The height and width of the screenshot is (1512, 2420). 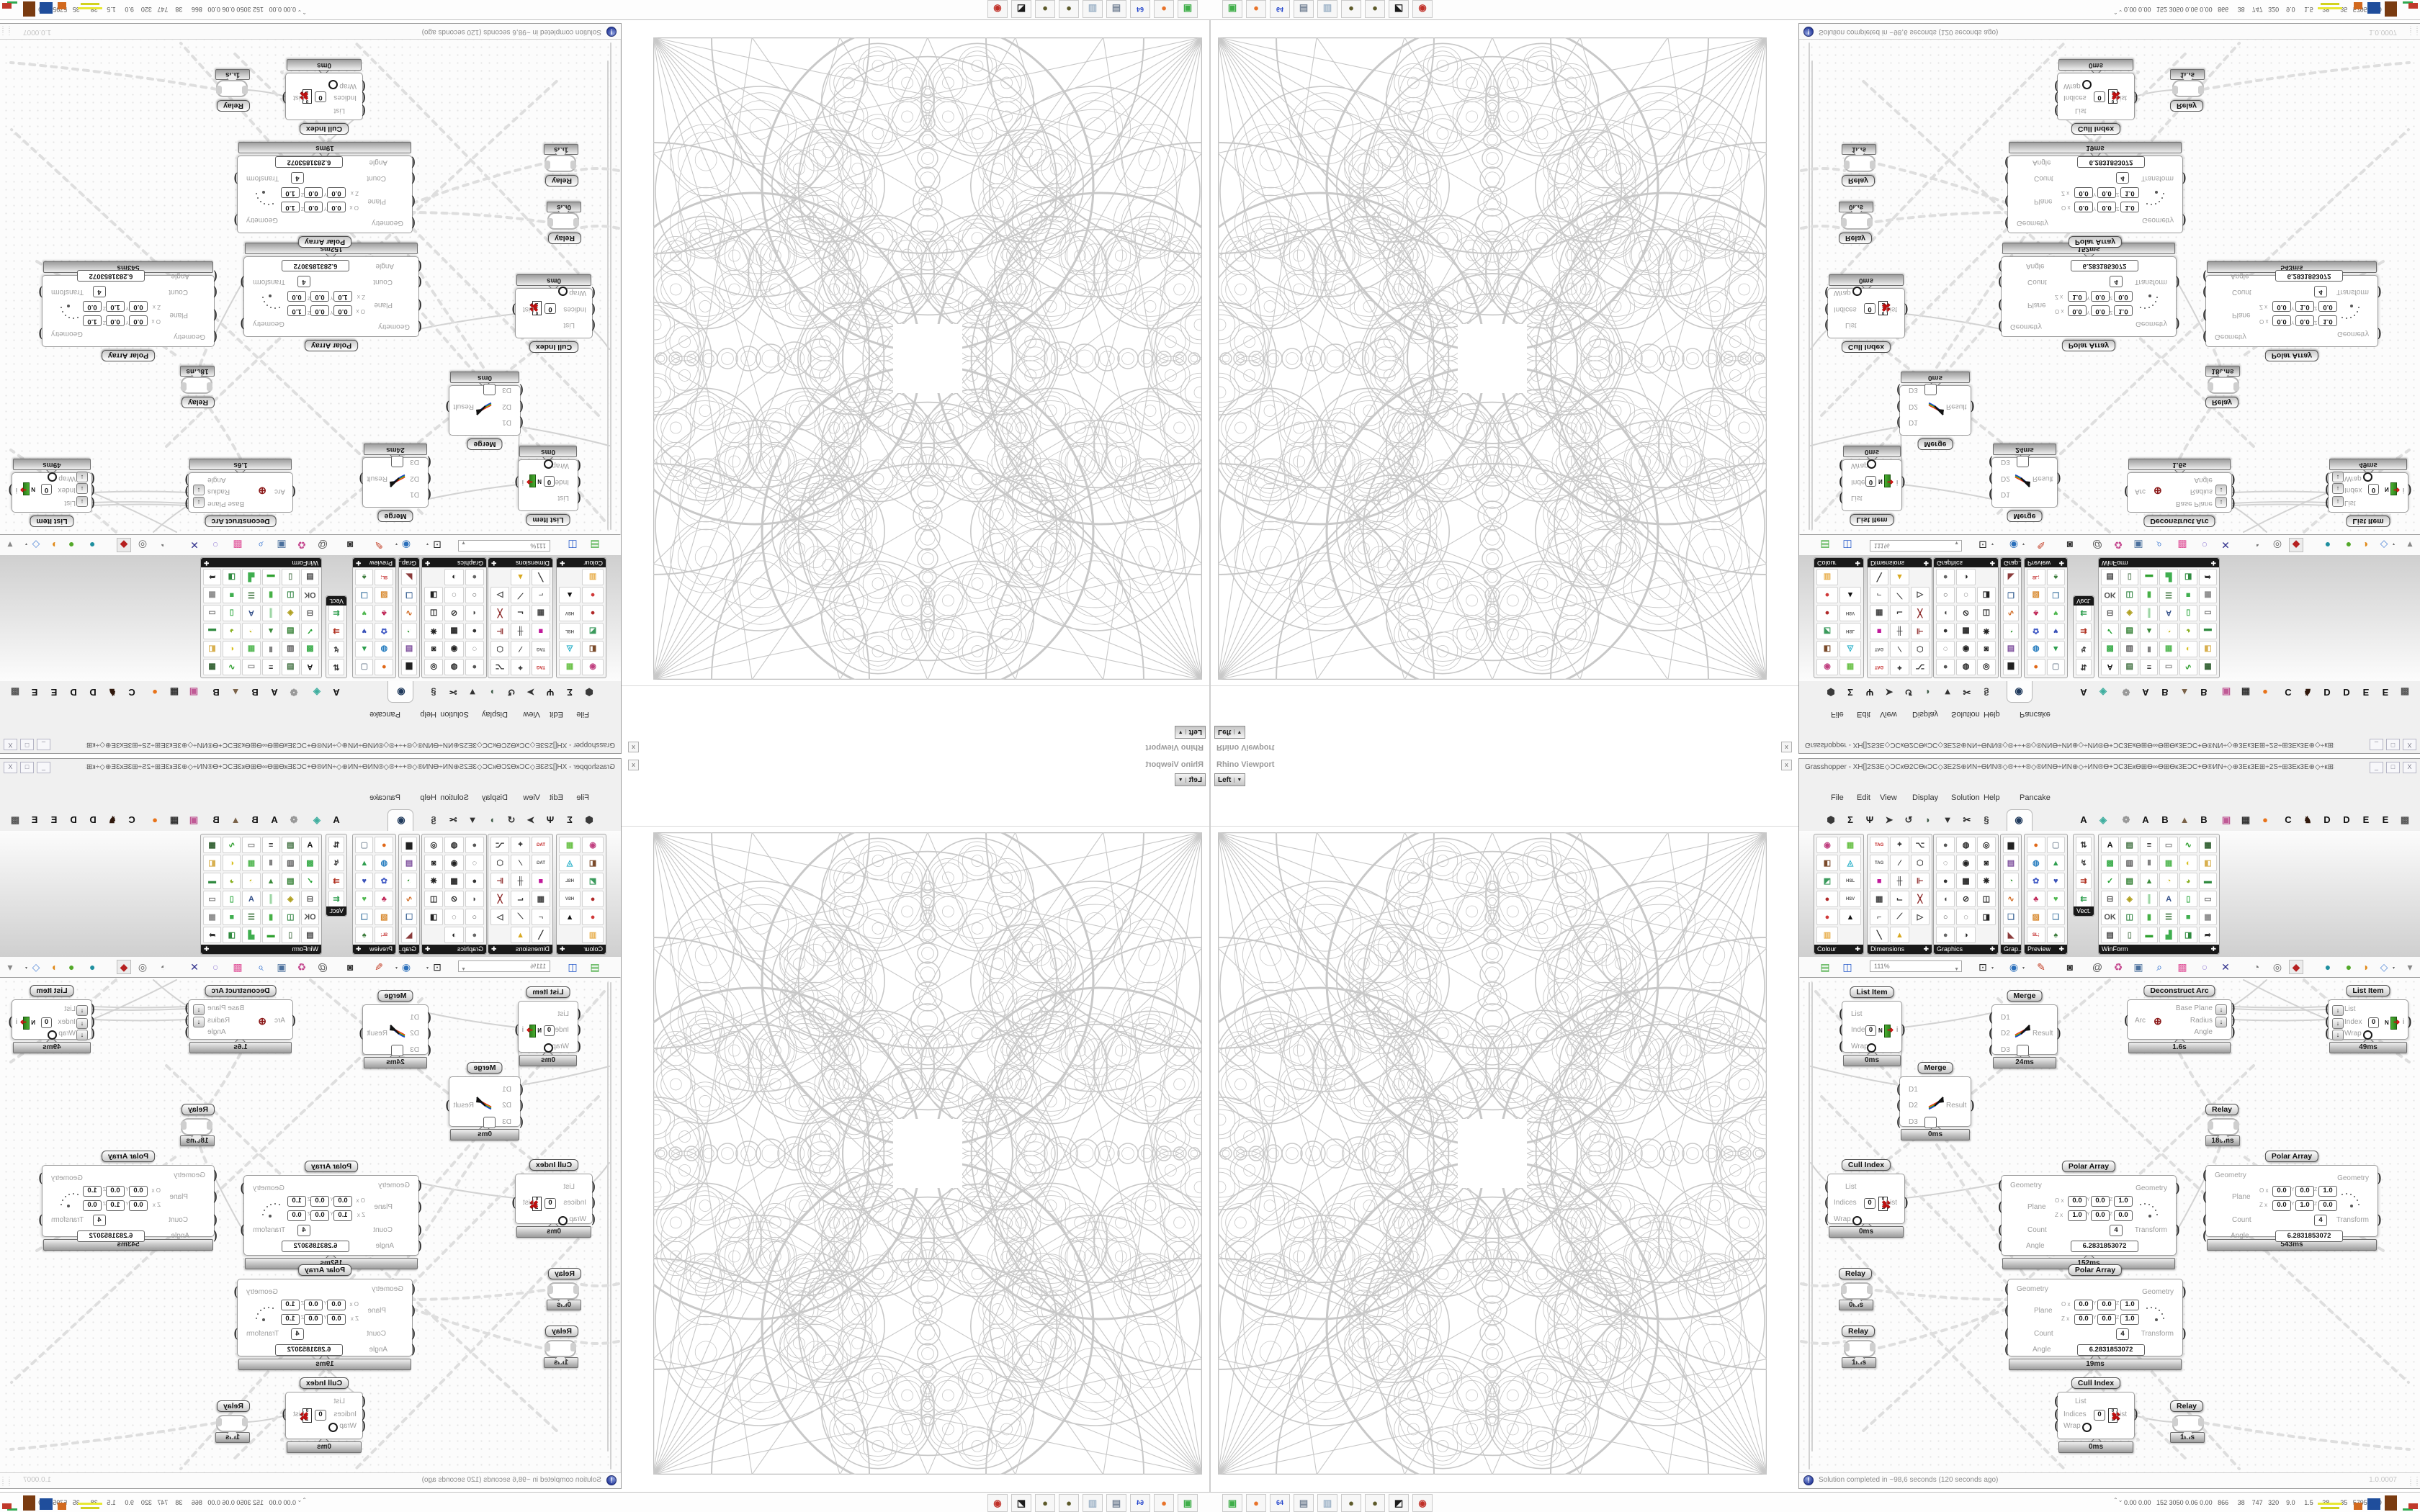 I want to click on palette-component-icon: ▷, so click(x=1920, y=595).